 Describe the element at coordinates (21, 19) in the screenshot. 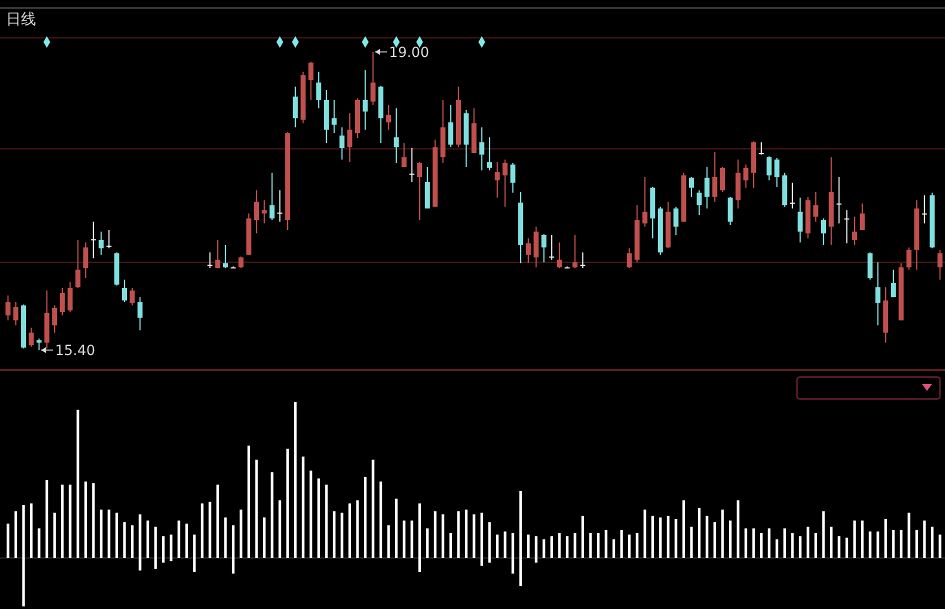

I see `chart-title: 日线` at that location.